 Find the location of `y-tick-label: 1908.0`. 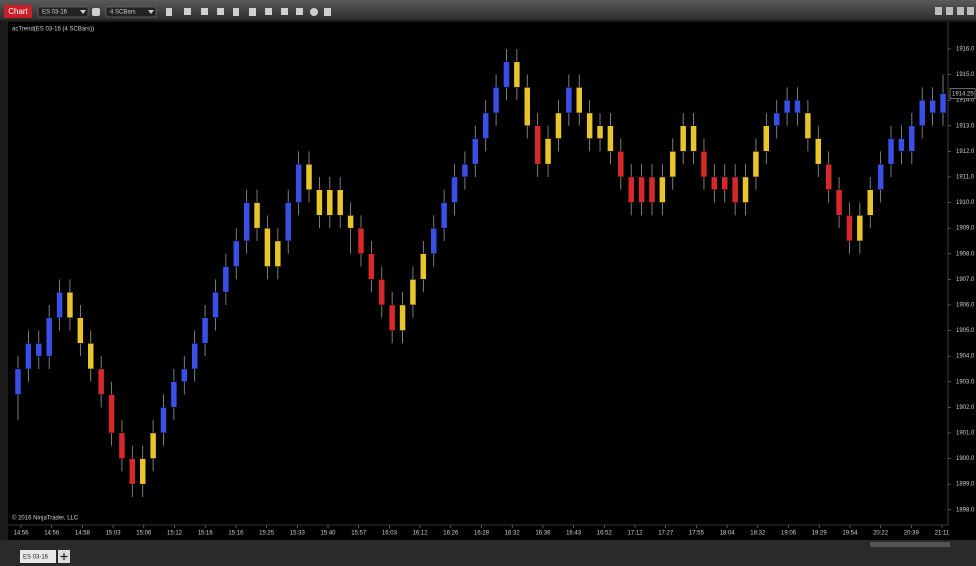

y-tick-label: 1908.0 is located at coordinates (965, 254).